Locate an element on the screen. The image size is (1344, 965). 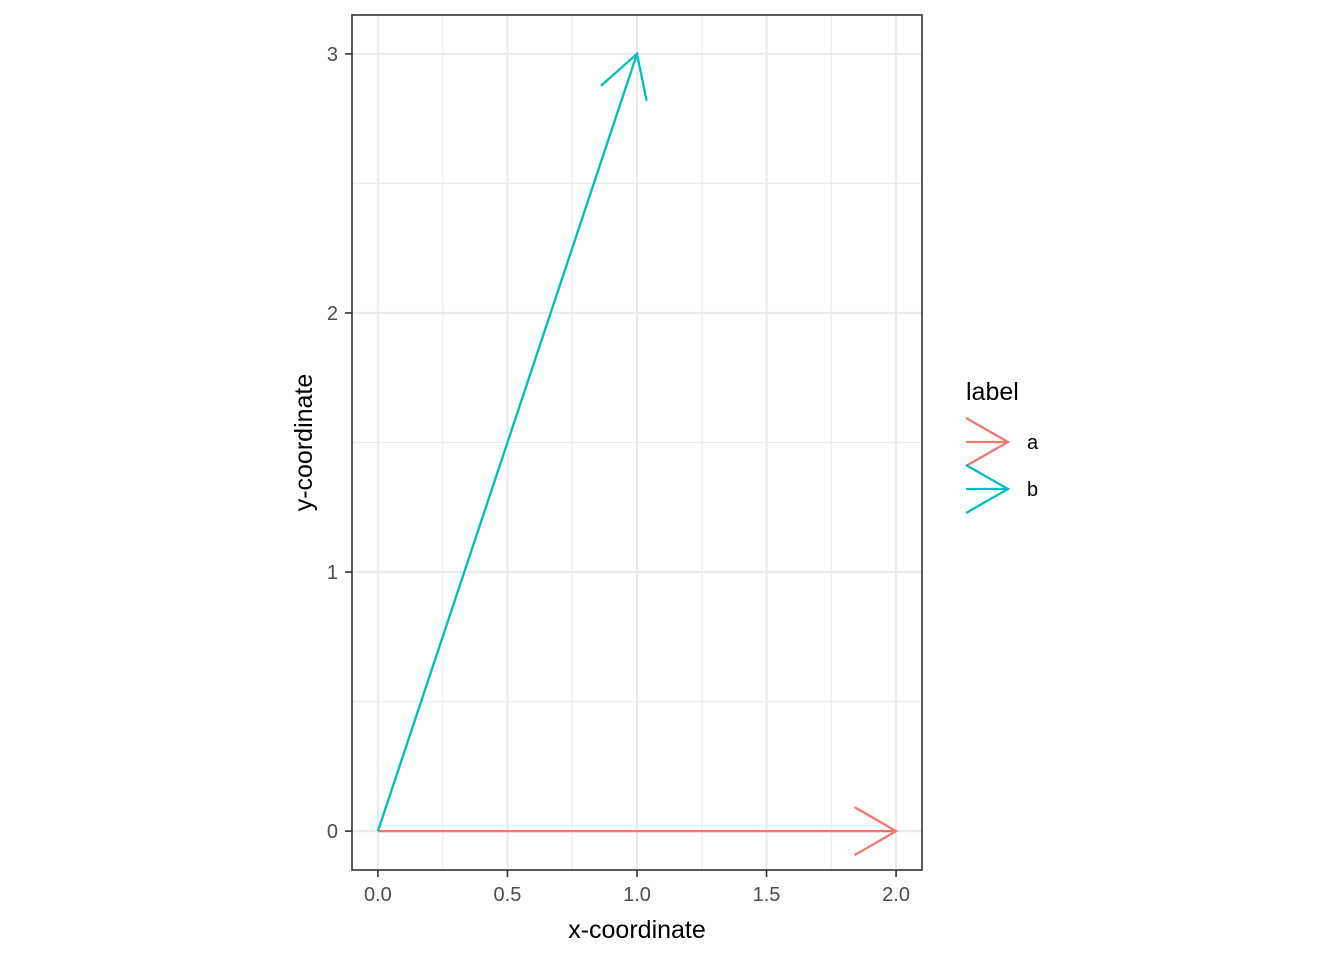
y-tick-label: 3 is located at coordinates (332, 55).